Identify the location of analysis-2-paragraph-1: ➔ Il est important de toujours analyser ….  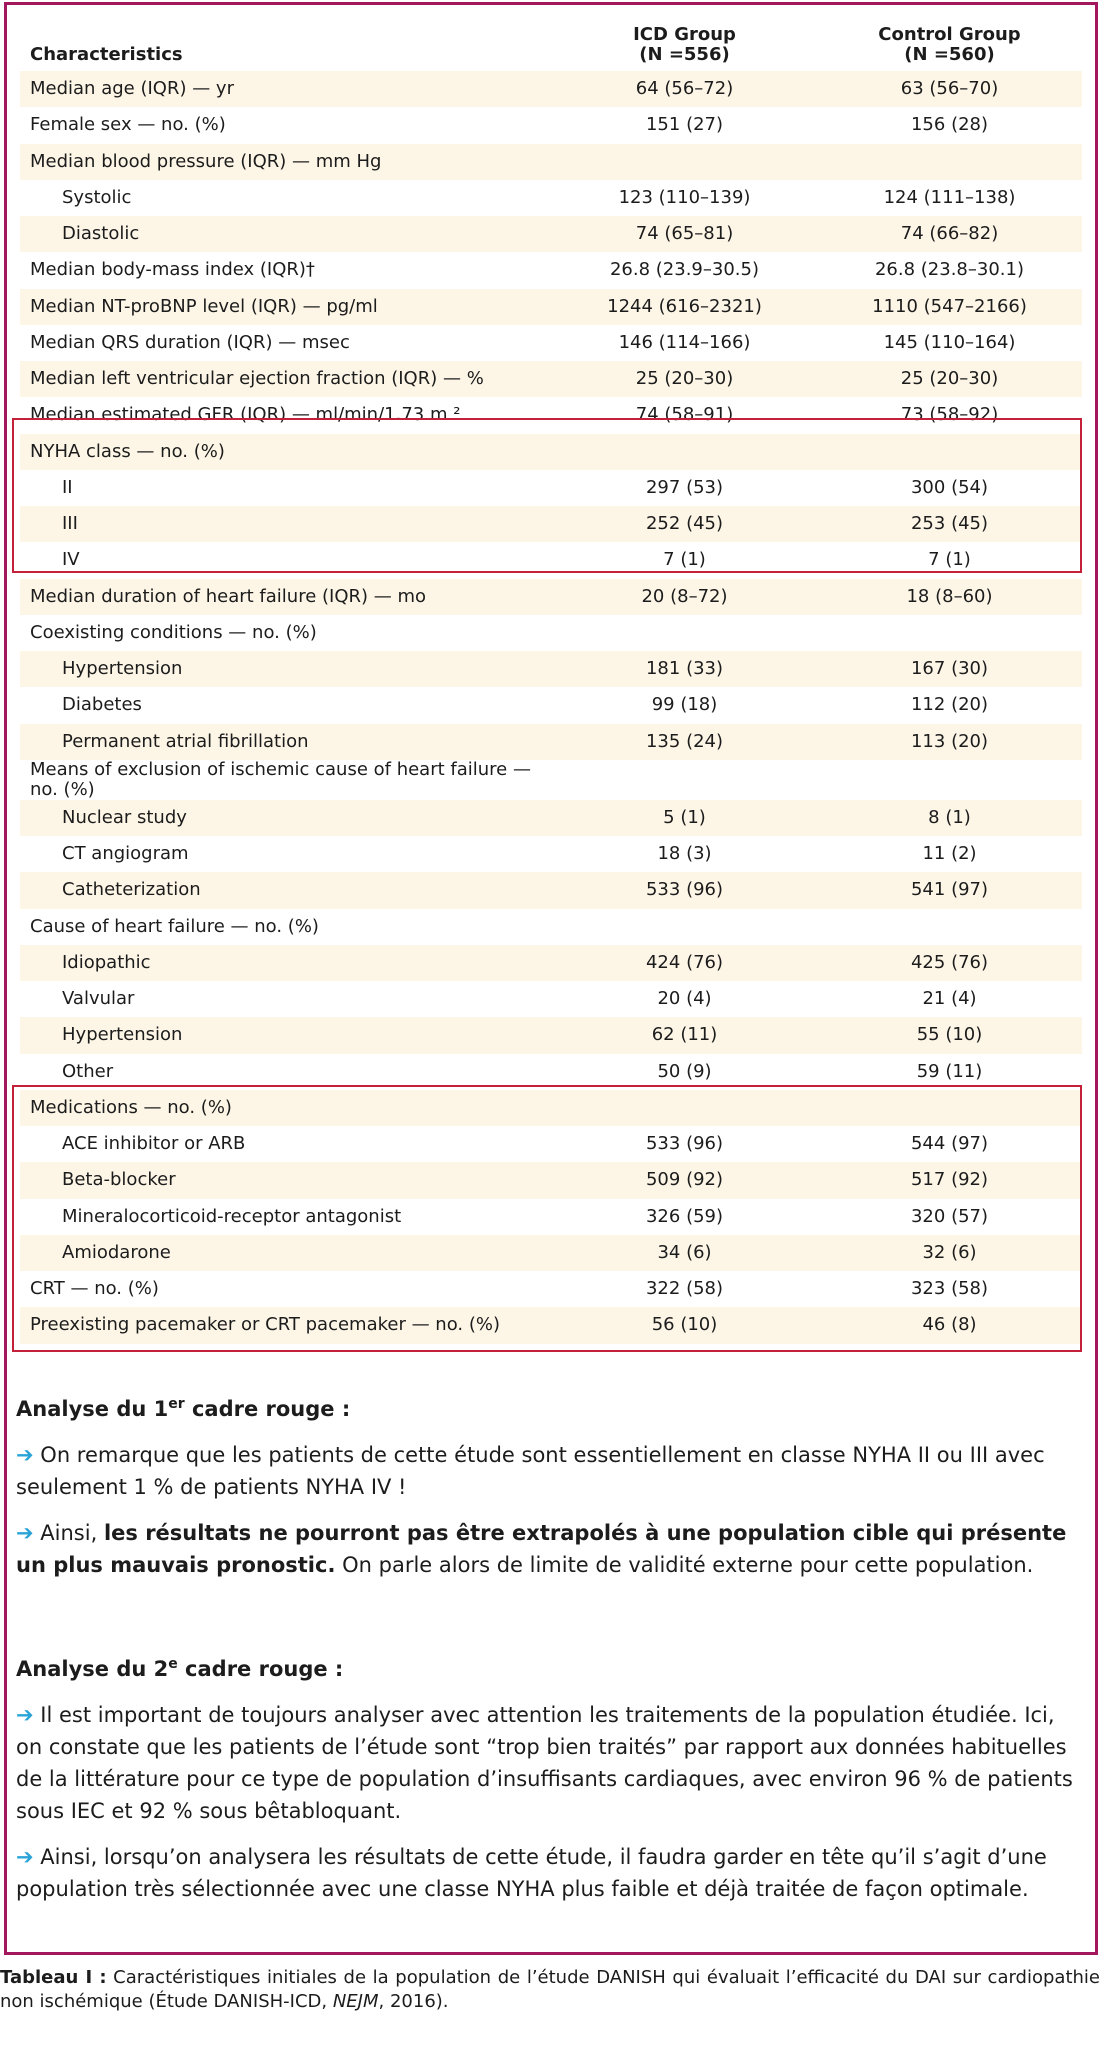
(544, 1763).